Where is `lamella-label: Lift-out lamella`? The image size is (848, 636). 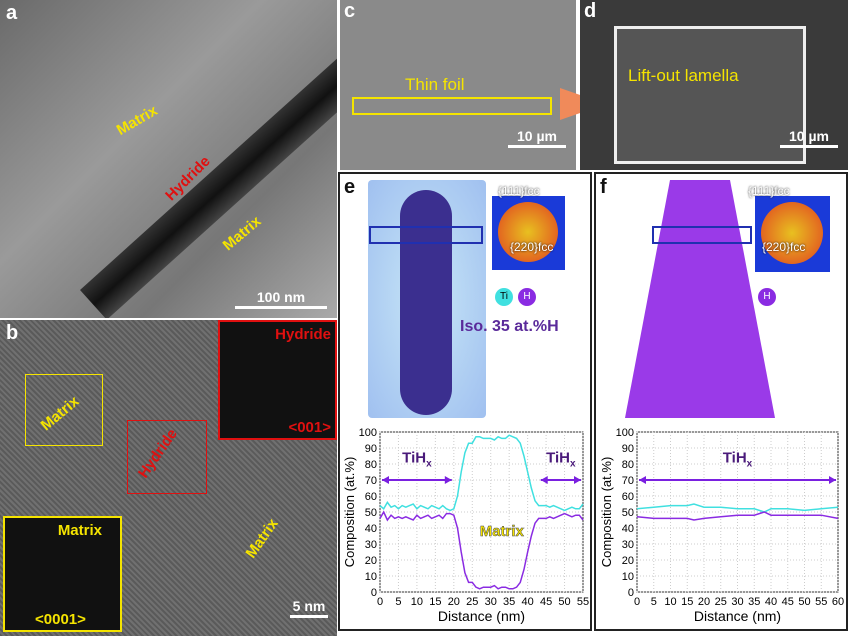
lamella-label: Lift-out lamella is located at coordinates (683, 75).